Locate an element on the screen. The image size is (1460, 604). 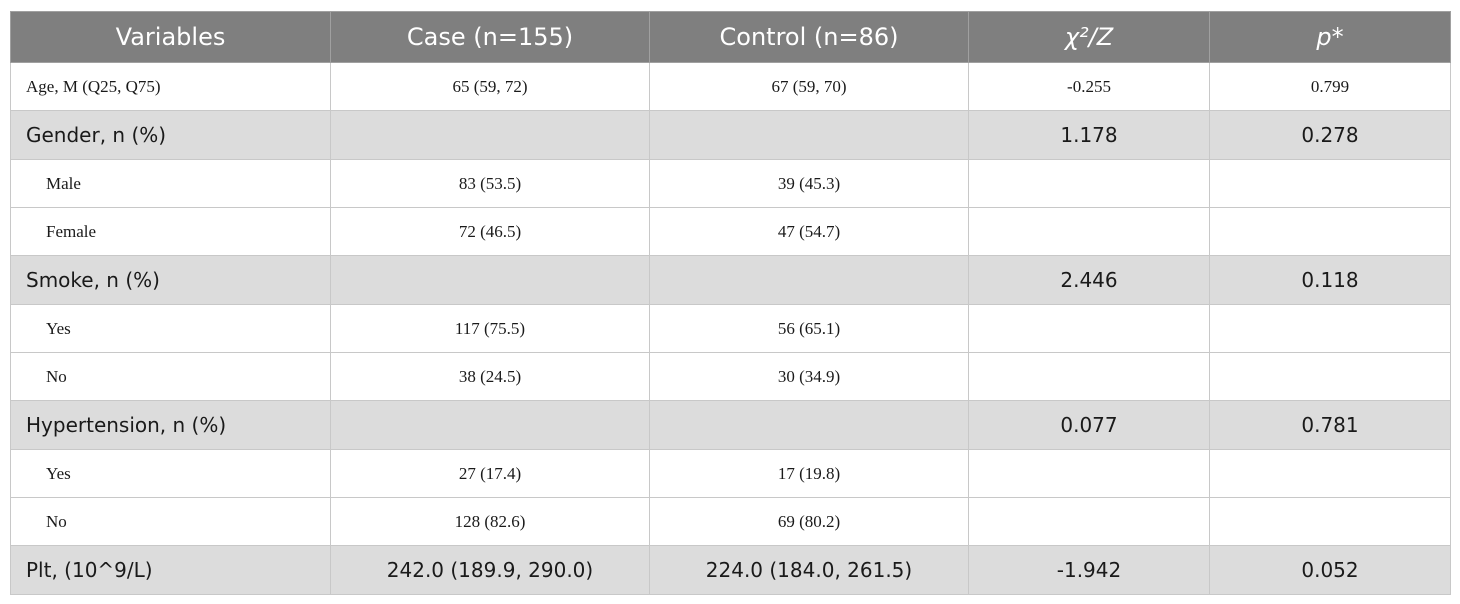
row-label: Gender, n (%) is located at coordinates (170, 135).